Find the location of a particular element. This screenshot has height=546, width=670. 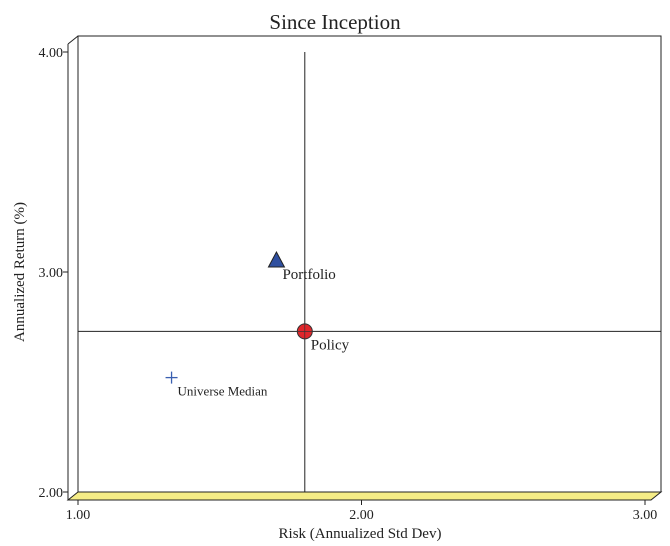

plot-floor is located at coordinates (364, 496).